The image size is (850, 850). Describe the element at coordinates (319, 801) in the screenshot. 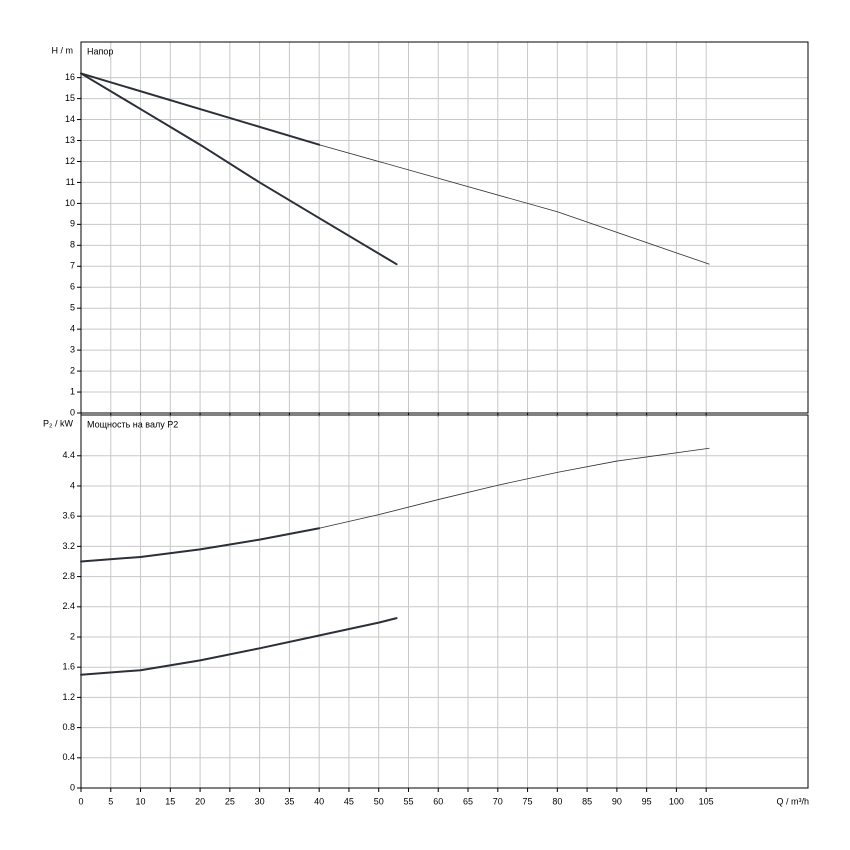

I see `x-tick-label: 40` at that location.